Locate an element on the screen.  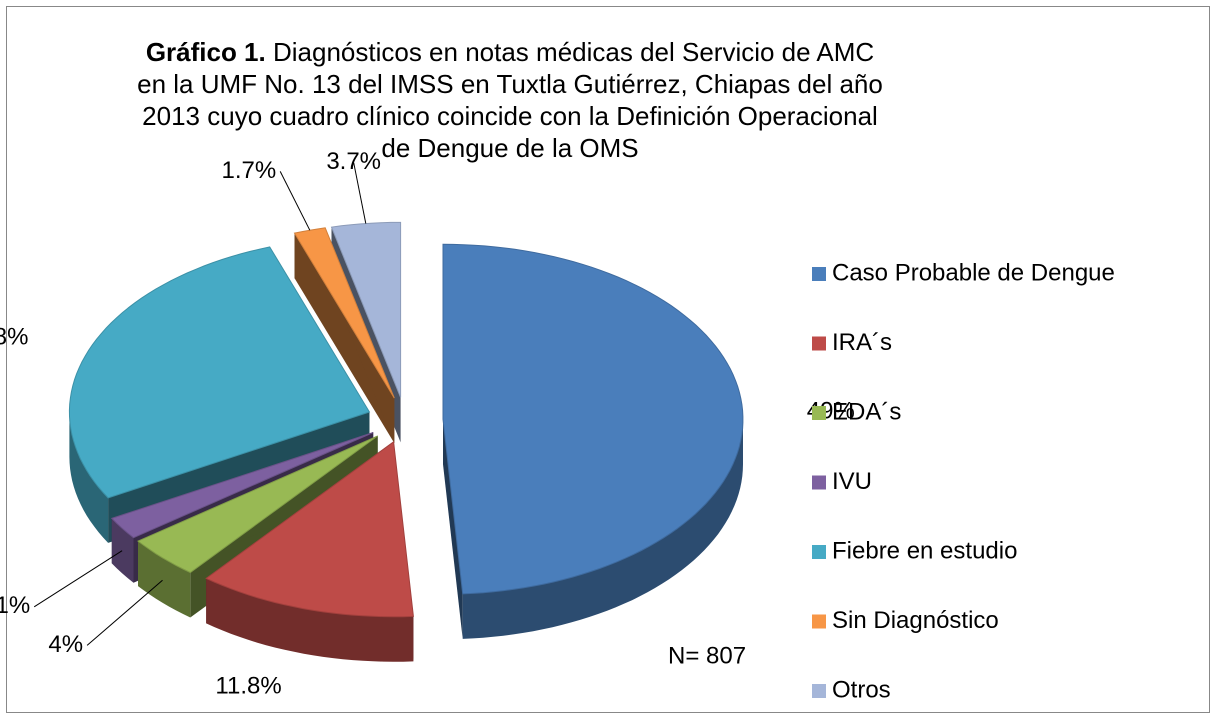
legend-label: Sin Diagnóstico is located at coordinates (915, 620).